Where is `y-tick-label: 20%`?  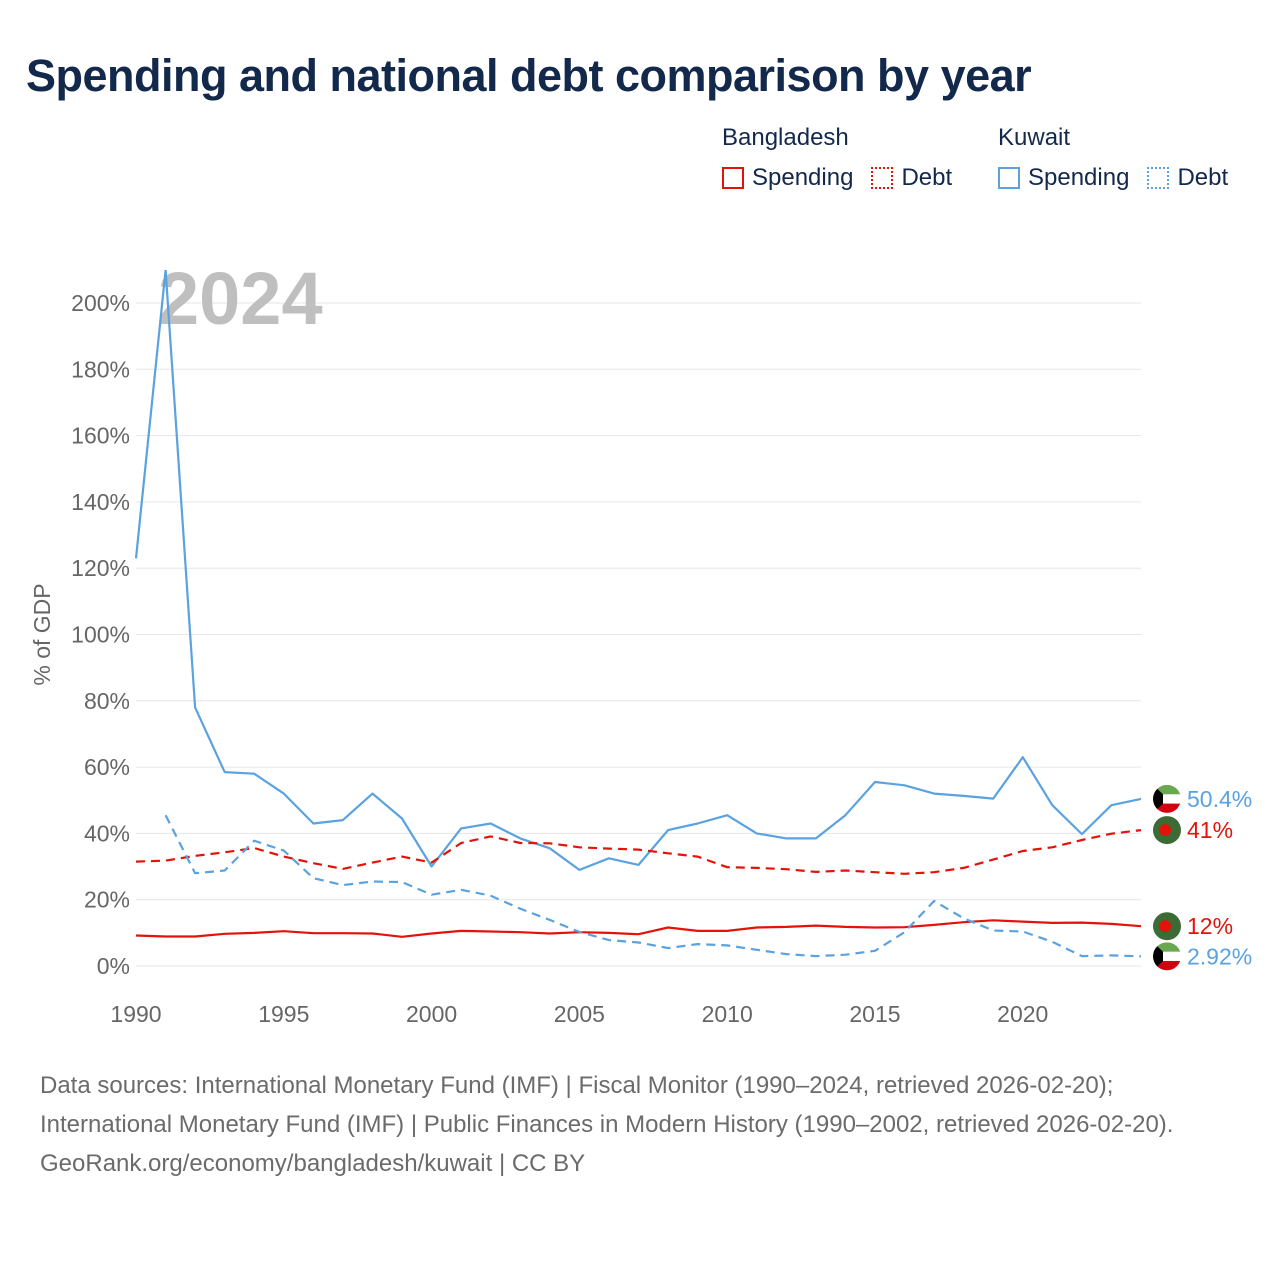
y-tick-label: 20% is located at coordinates (107, 900).